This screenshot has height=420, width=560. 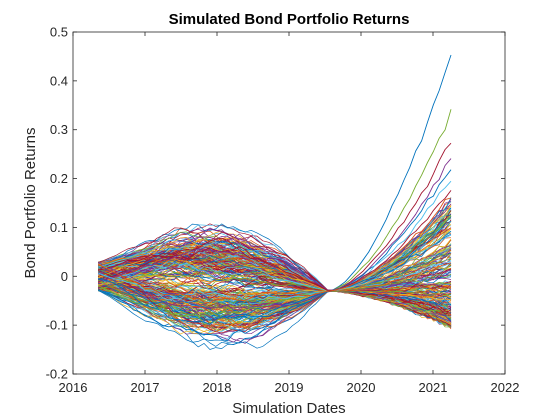 I want to click on y-tick-label: 0, so click(x=64, y=276).